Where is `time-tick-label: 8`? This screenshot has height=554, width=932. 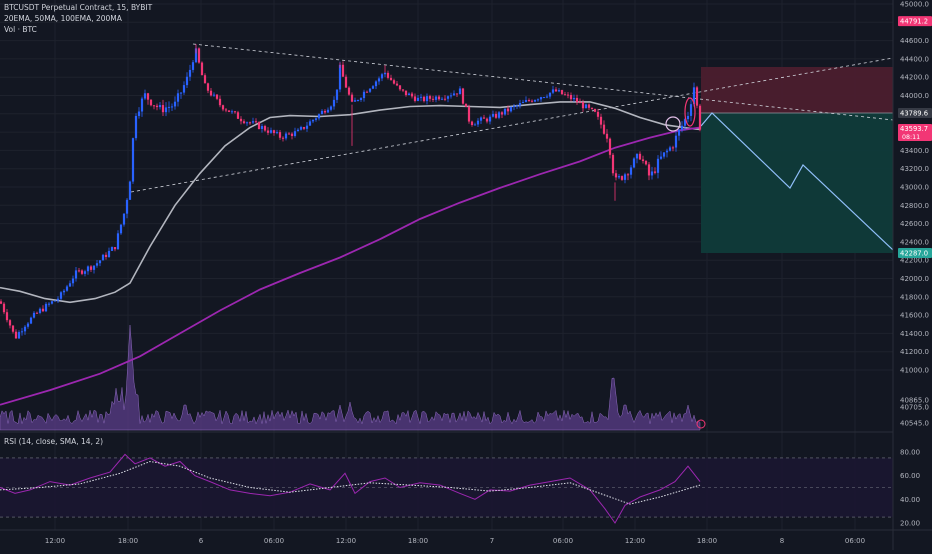
time-tick-label: 8 is located at coordinates (782, 541).